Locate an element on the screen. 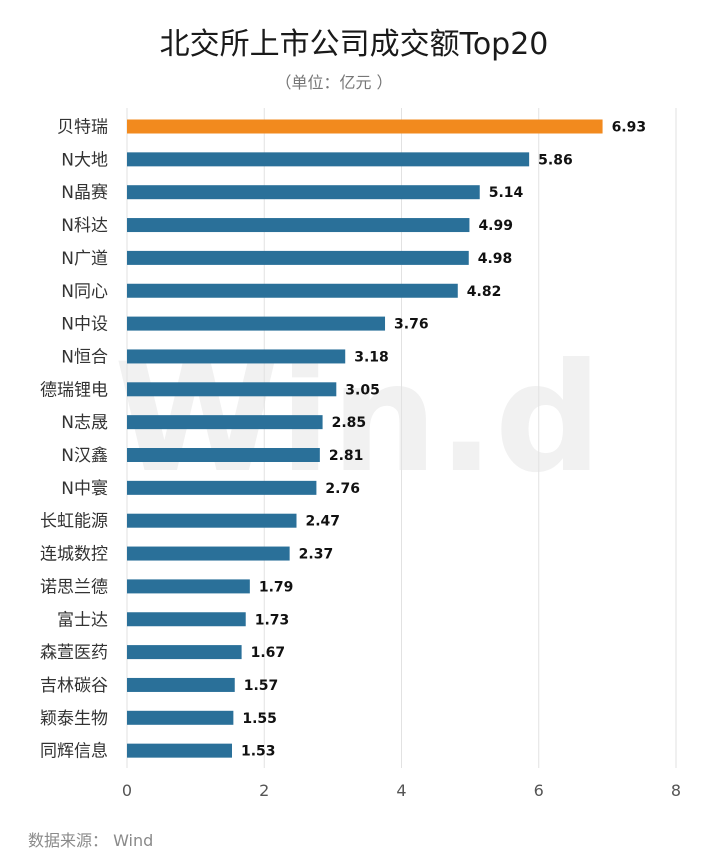  category-label: 颖泰生物 is located at coordinates (74, 719).